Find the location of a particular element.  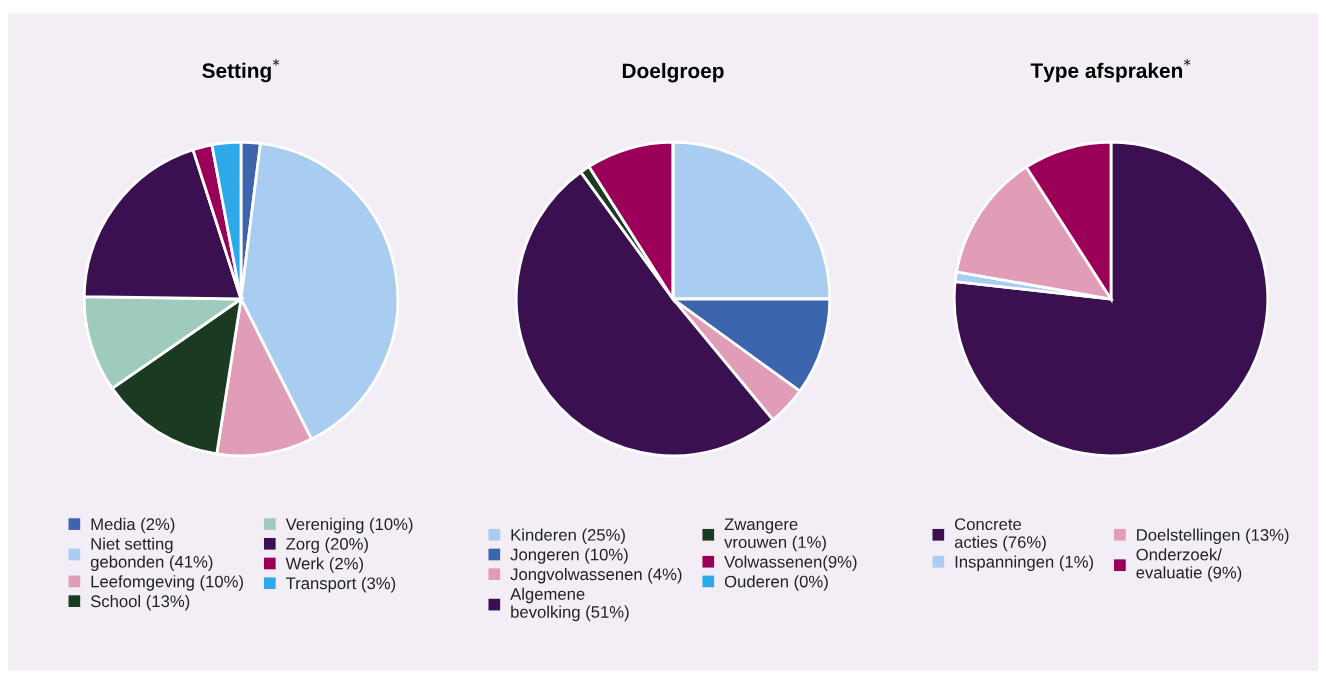

pie-slice is located at coordinates (1111, 299).